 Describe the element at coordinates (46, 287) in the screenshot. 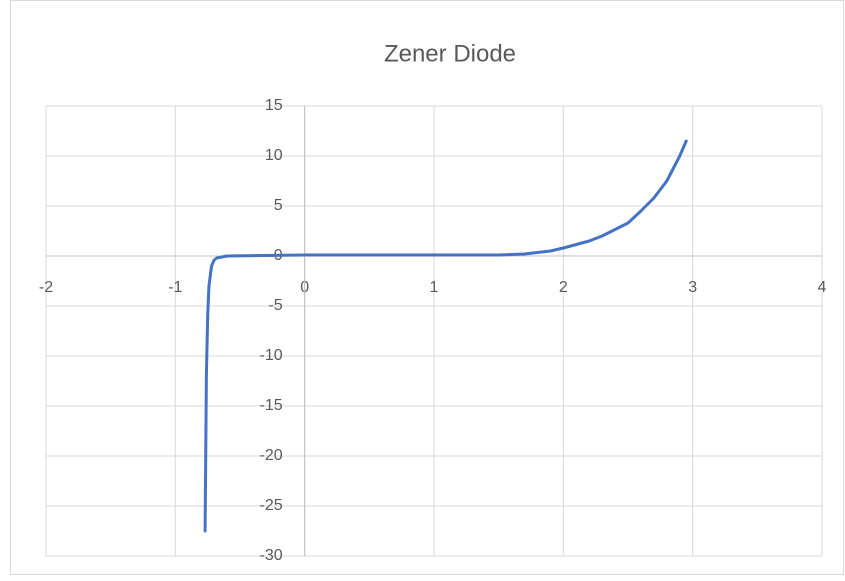

I see `x-tick-label: -2` at that location.